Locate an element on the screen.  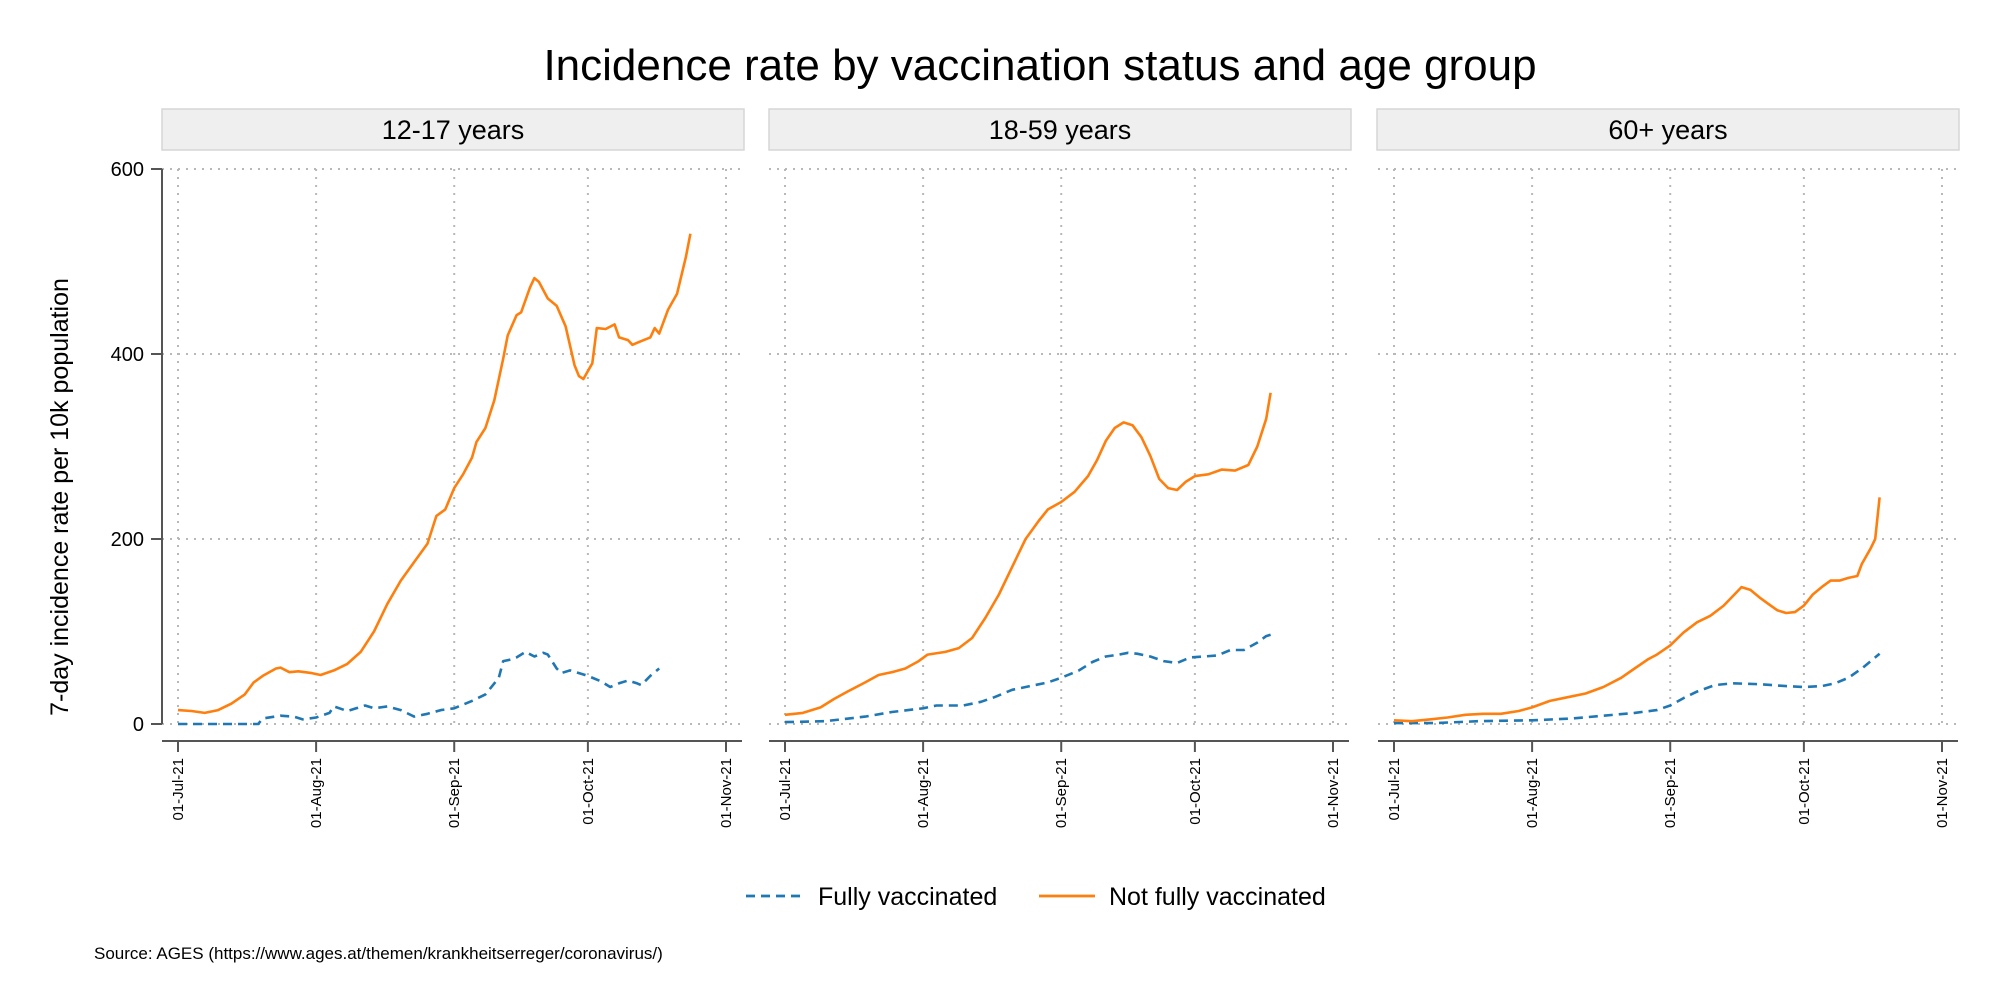
y-tick-label: 600 is located at coordinates (127, 170).